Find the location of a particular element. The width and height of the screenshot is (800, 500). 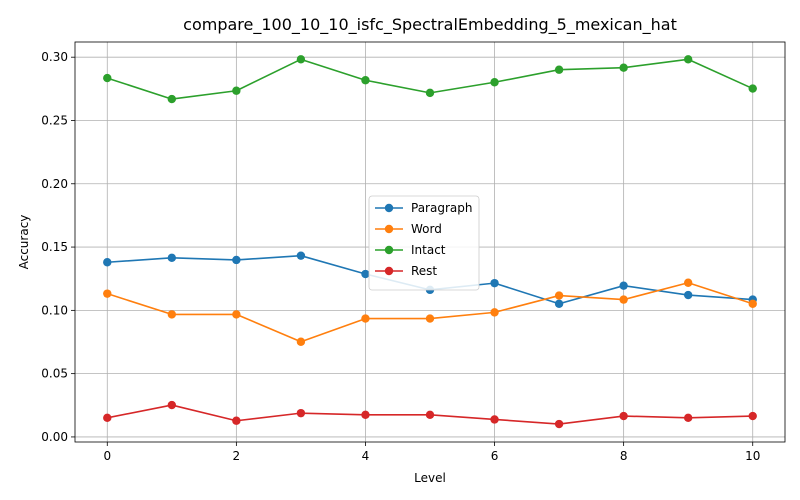

x-tick-label: 0 is located at coordinates (107, 456).